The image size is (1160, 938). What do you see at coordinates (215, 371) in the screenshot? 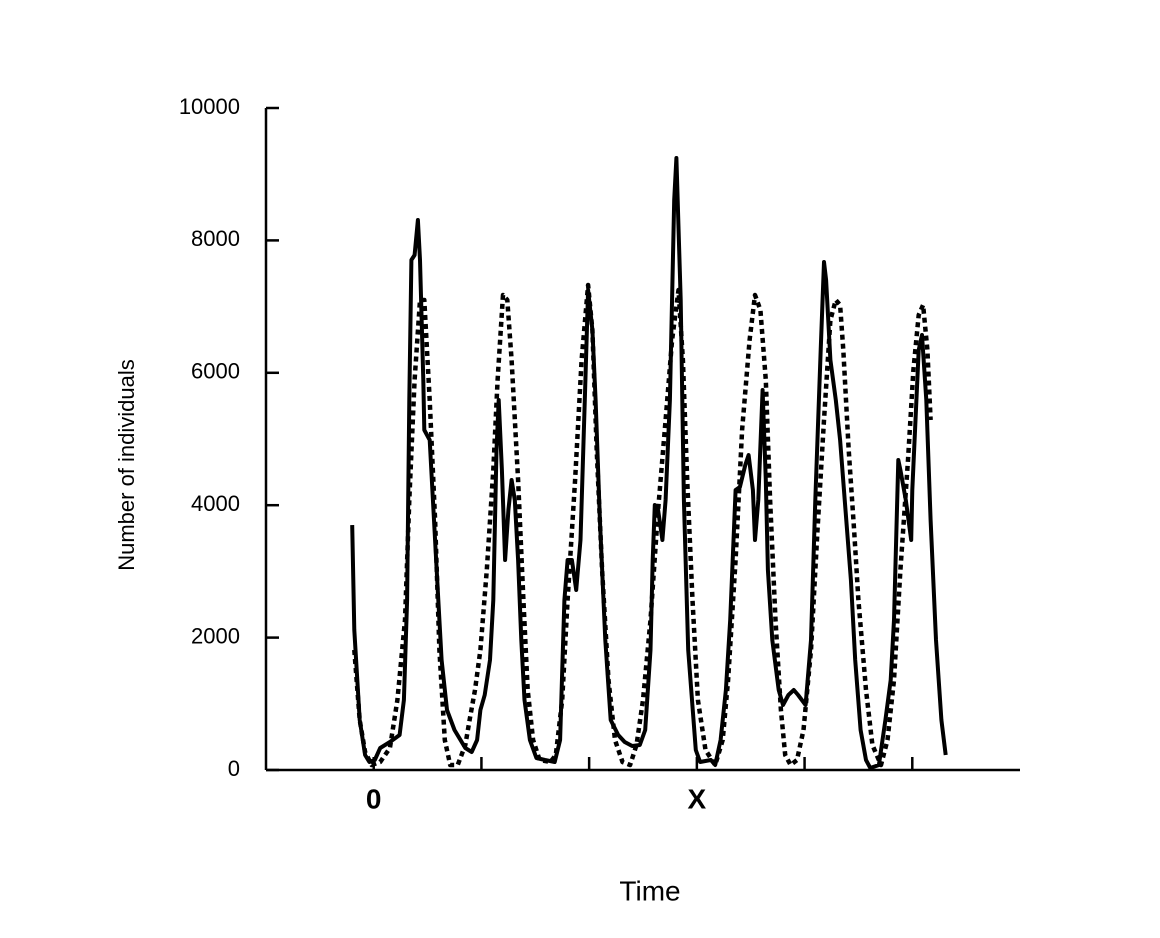
I see `y-tick-label: 6000` at bounding box center [215, 371].